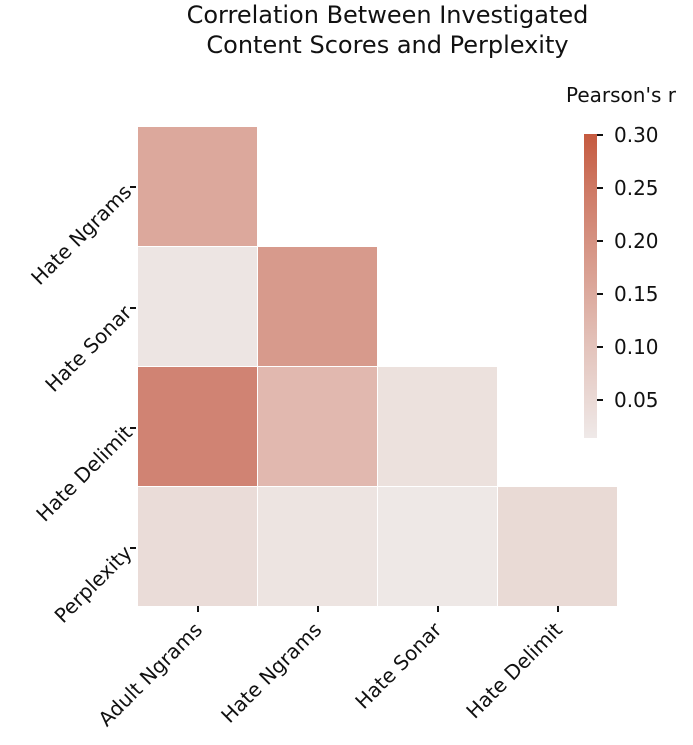  Describe the element at coordinates (513, 670) in the screenshot. I see `x-label-hate-delimit: Hate Delimit` at that location.